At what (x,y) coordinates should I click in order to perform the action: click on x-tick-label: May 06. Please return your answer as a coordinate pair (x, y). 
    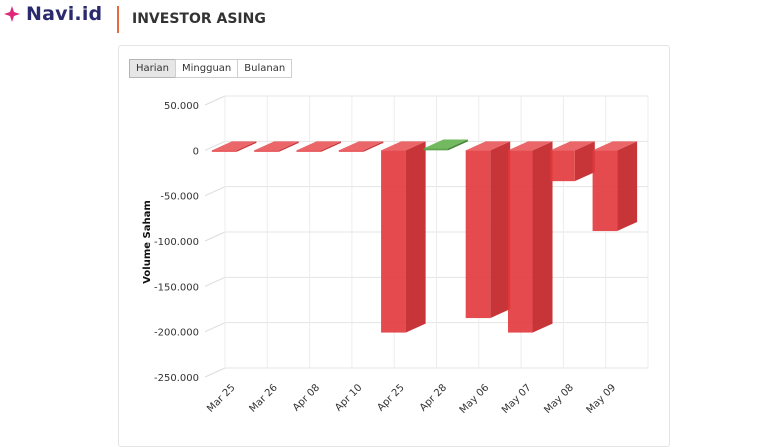
    Looking at the image, I should click on (475, 399).